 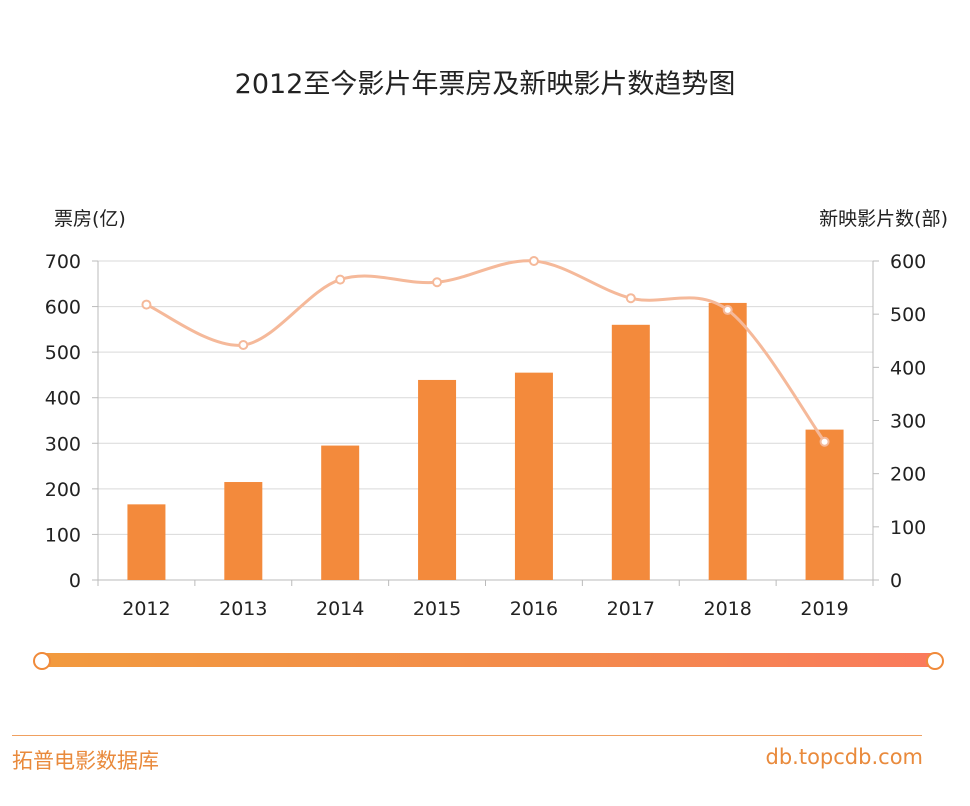 I want to click on chart-title: 2012至今影片年票房及新映影片数趋势图, so click(x=485, y=84).